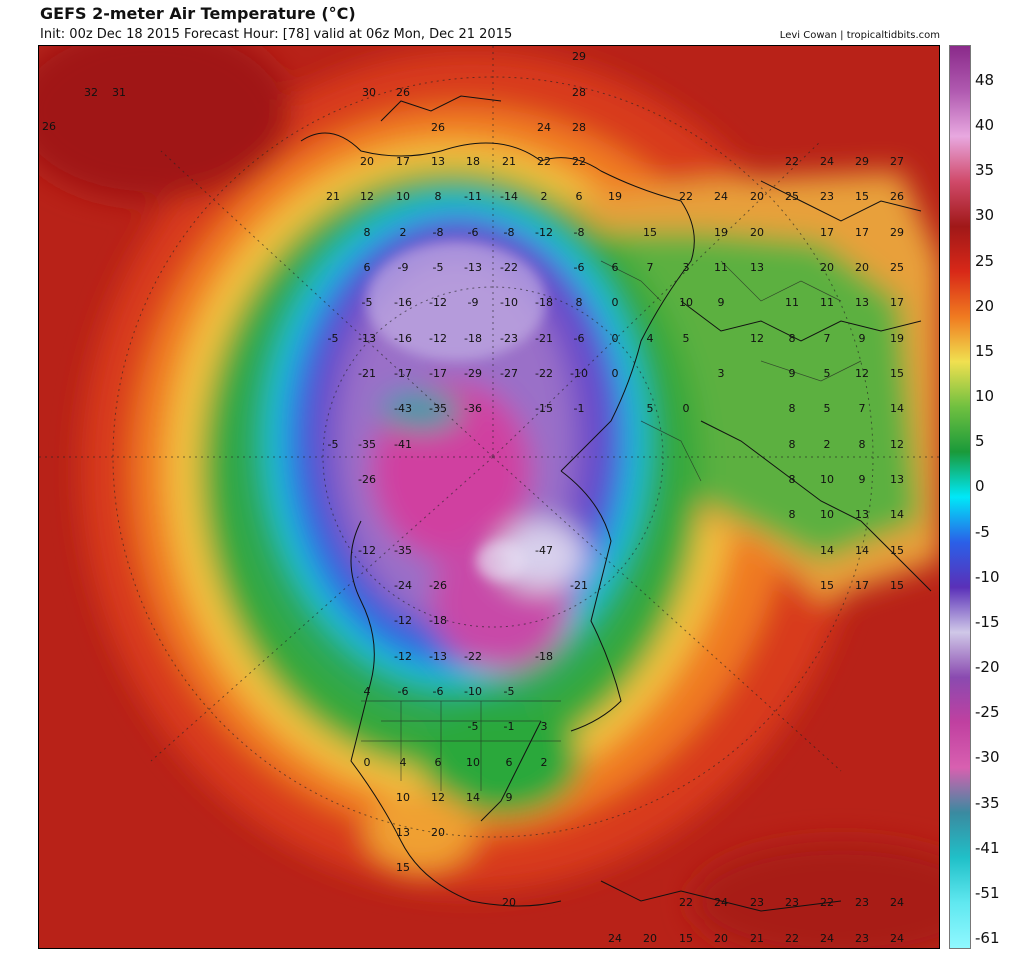 Image resolution: width=1024 pixels, height=975 pixels. I want to click on temperature-label: -27, so click(509, 373).